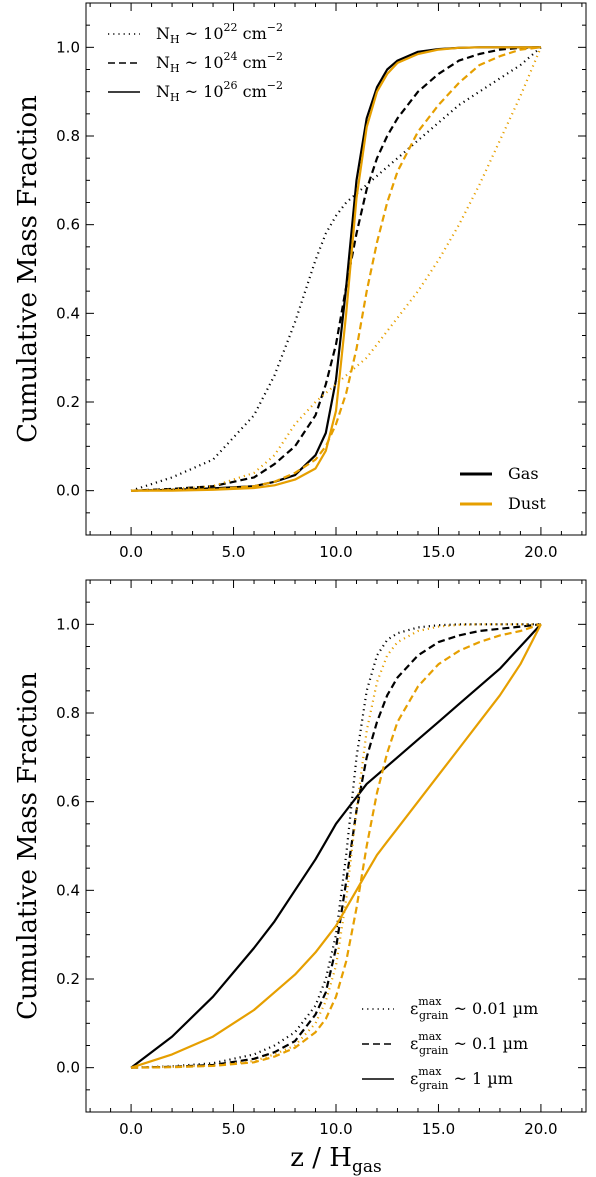 The width and height of the screenshot is (596, 1177). I want to click on legend-sup: 22, so click(231, 27).